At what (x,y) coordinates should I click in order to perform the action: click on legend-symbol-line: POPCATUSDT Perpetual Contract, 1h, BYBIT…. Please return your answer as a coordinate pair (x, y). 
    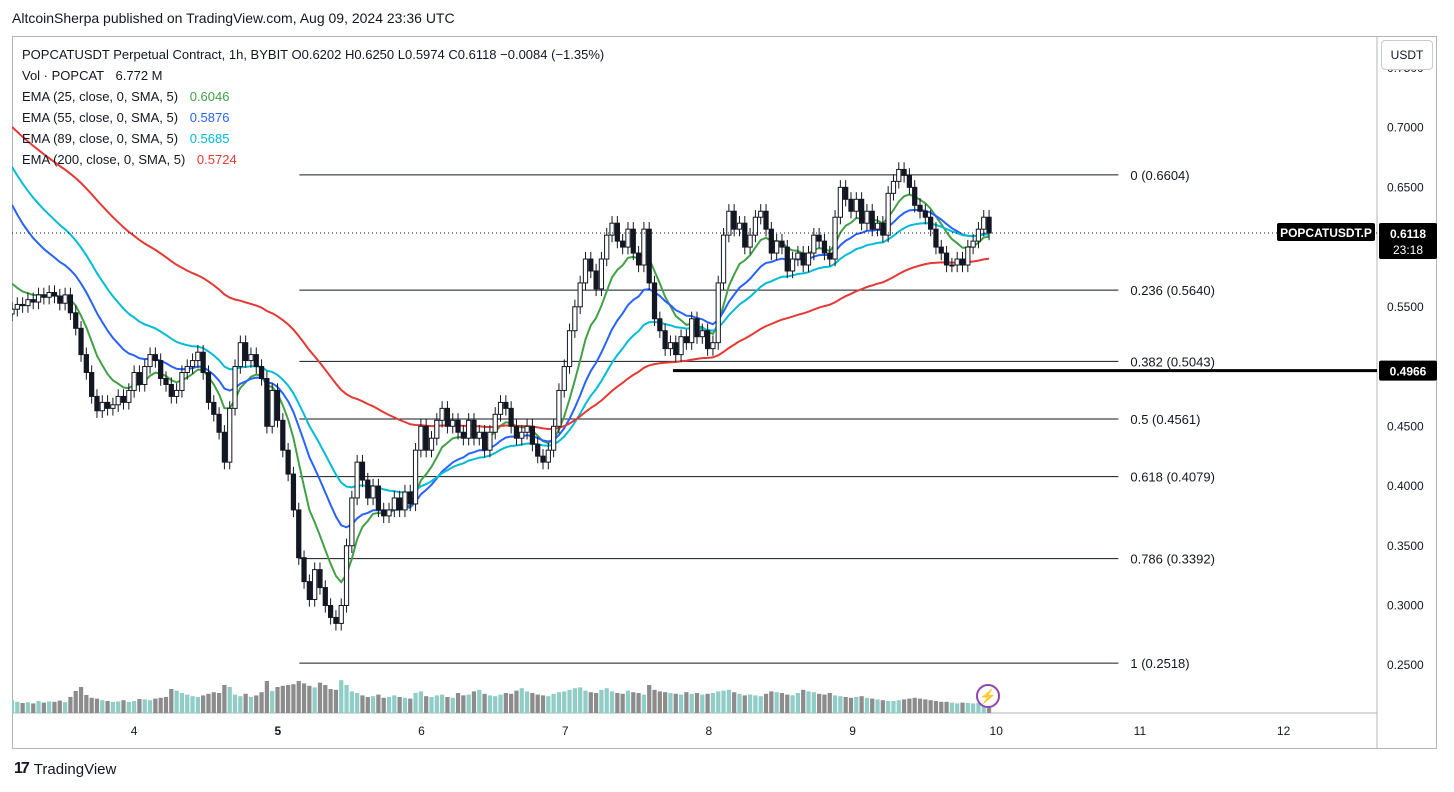
    Looking at the image, I should click on (313, 54).